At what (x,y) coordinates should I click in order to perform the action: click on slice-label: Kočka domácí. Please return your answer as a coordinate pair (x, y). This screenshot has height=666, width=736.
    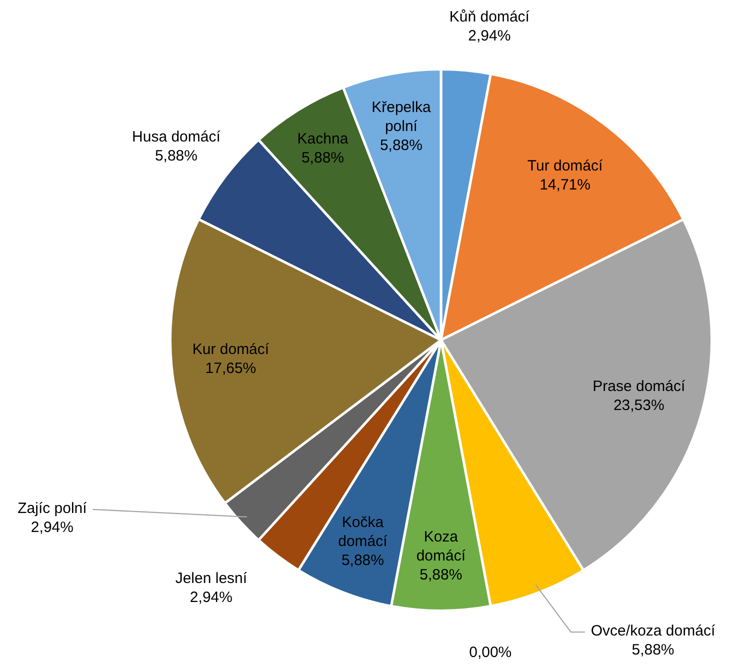
    Looking at the image, I should click on (363, 532).